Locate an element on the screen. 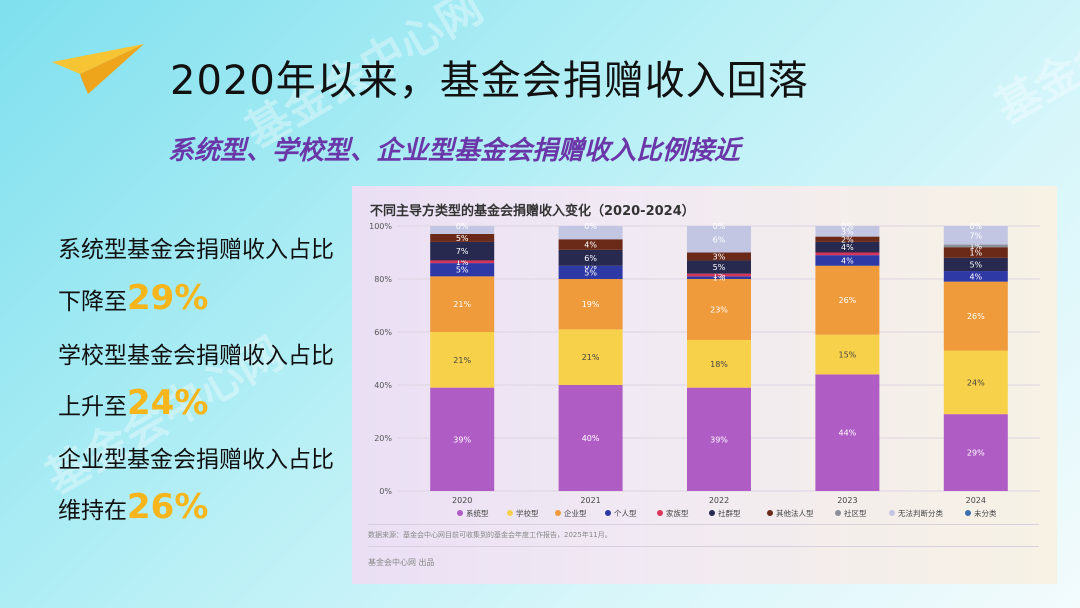 The width and height of the screenshot is (1080, 608). data-label: 2% is located at coordinates (847, 239).